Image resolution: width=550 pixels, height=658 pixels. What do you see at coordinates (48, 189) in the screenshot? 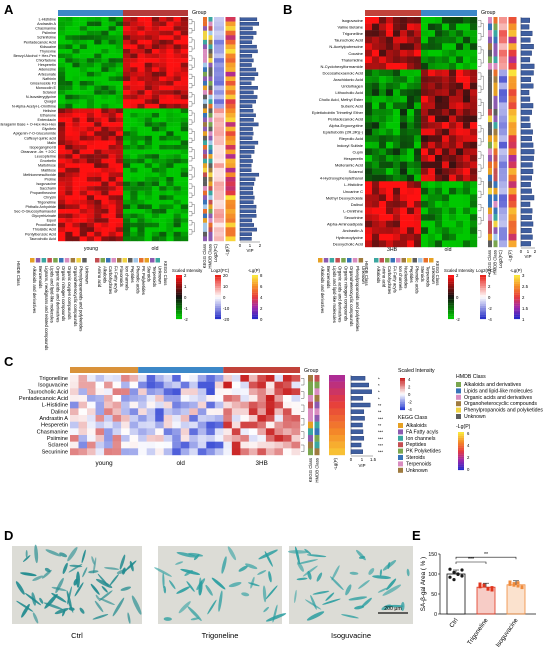
I see `heatmapA-row-label: Saccharin` at bounding box center [48, 189].